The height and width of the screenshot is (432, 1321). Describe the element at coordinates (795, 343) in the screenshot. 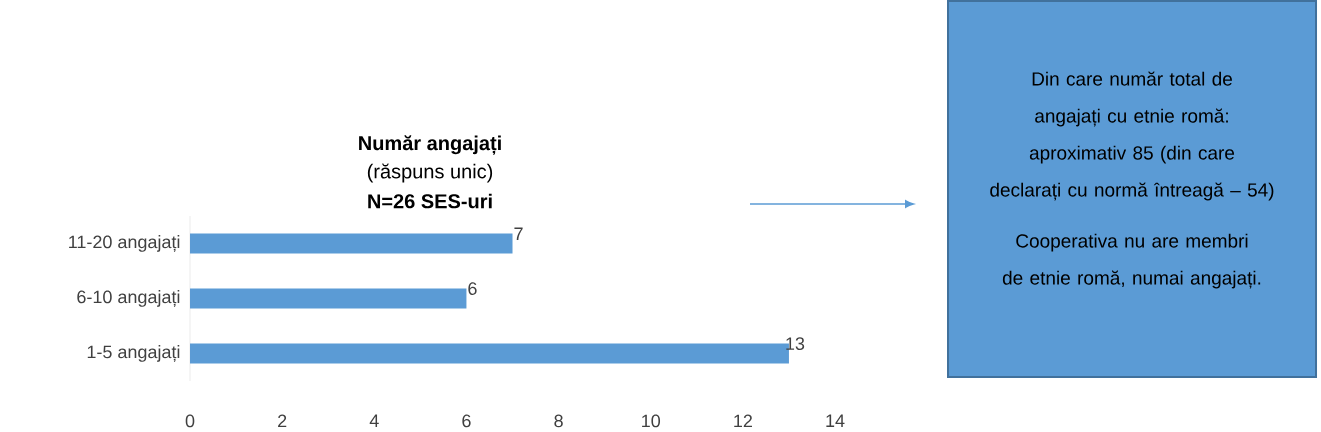

I see `data-label: 13` at that location.